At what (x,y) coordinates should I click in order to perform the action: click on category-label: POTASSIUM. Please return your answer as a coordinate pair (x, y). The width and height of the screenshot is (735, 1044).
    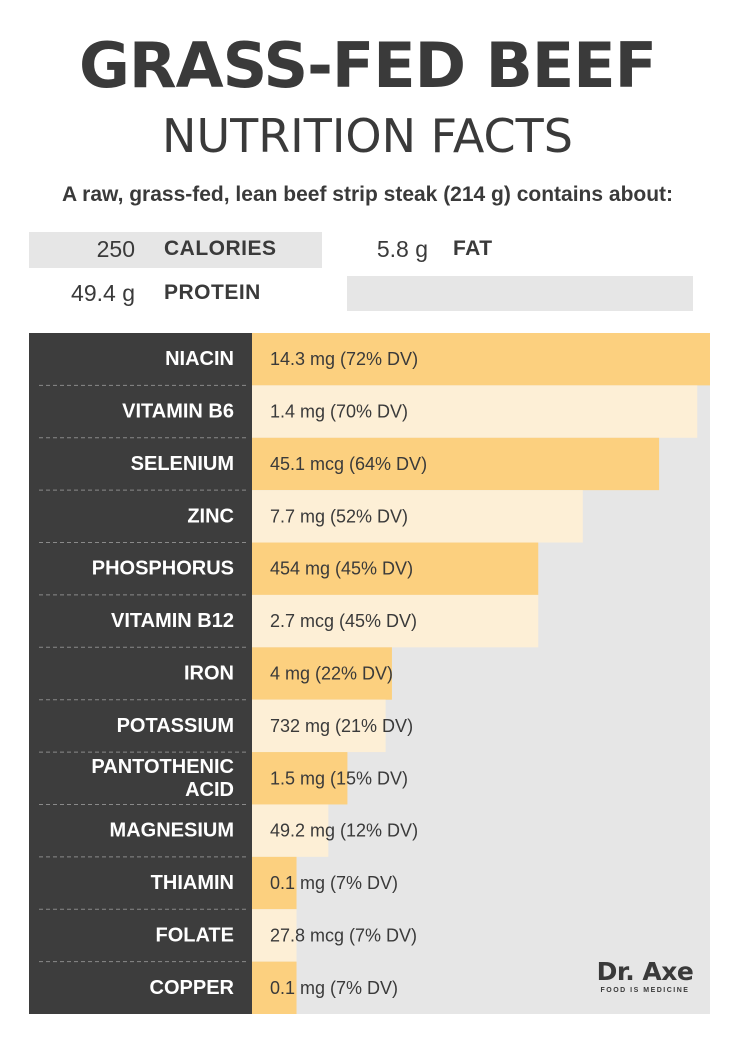
    Looking at the image, I should click on (175, 726).